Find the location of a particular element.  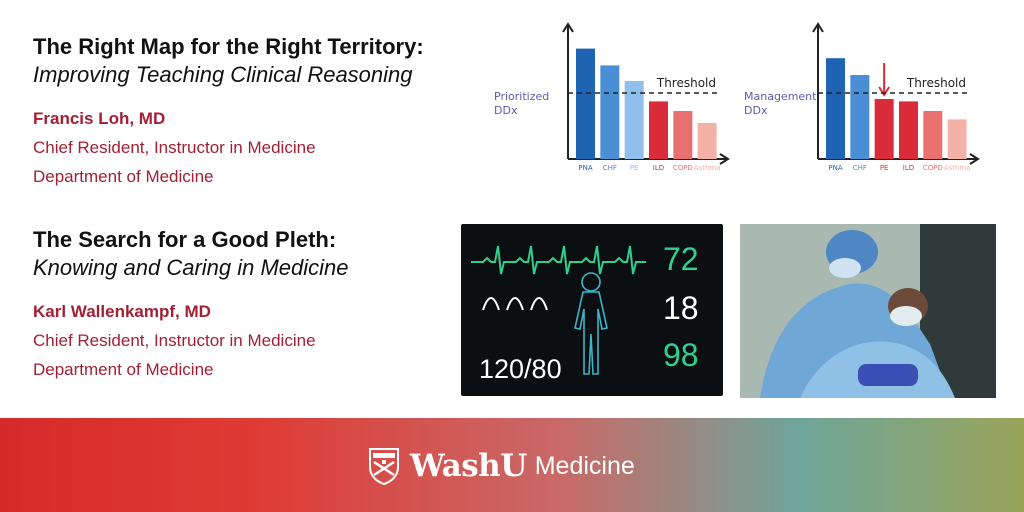

attention-arrow-head is located at coordinates (884, 91).